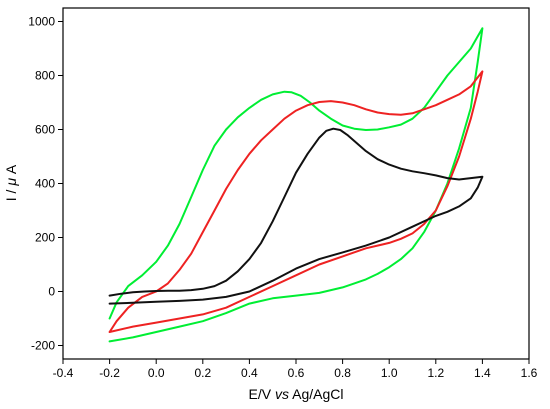 This screenshot has width=550, height=409. What do you see at coordinates (11, 195) in the screenshot?
I see `y-axis-title-part-1: I /` at bounding box center [11, 195].